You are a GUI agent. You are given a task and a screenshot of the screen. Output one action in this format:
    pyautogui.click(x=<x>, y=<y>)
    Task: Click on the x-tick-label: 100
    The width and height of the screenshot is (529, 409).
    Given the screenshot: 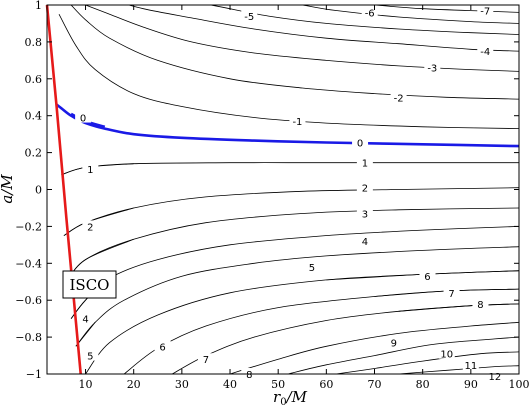 What is the action you would take?
    pyautogui.click(x=519, y=384)
    